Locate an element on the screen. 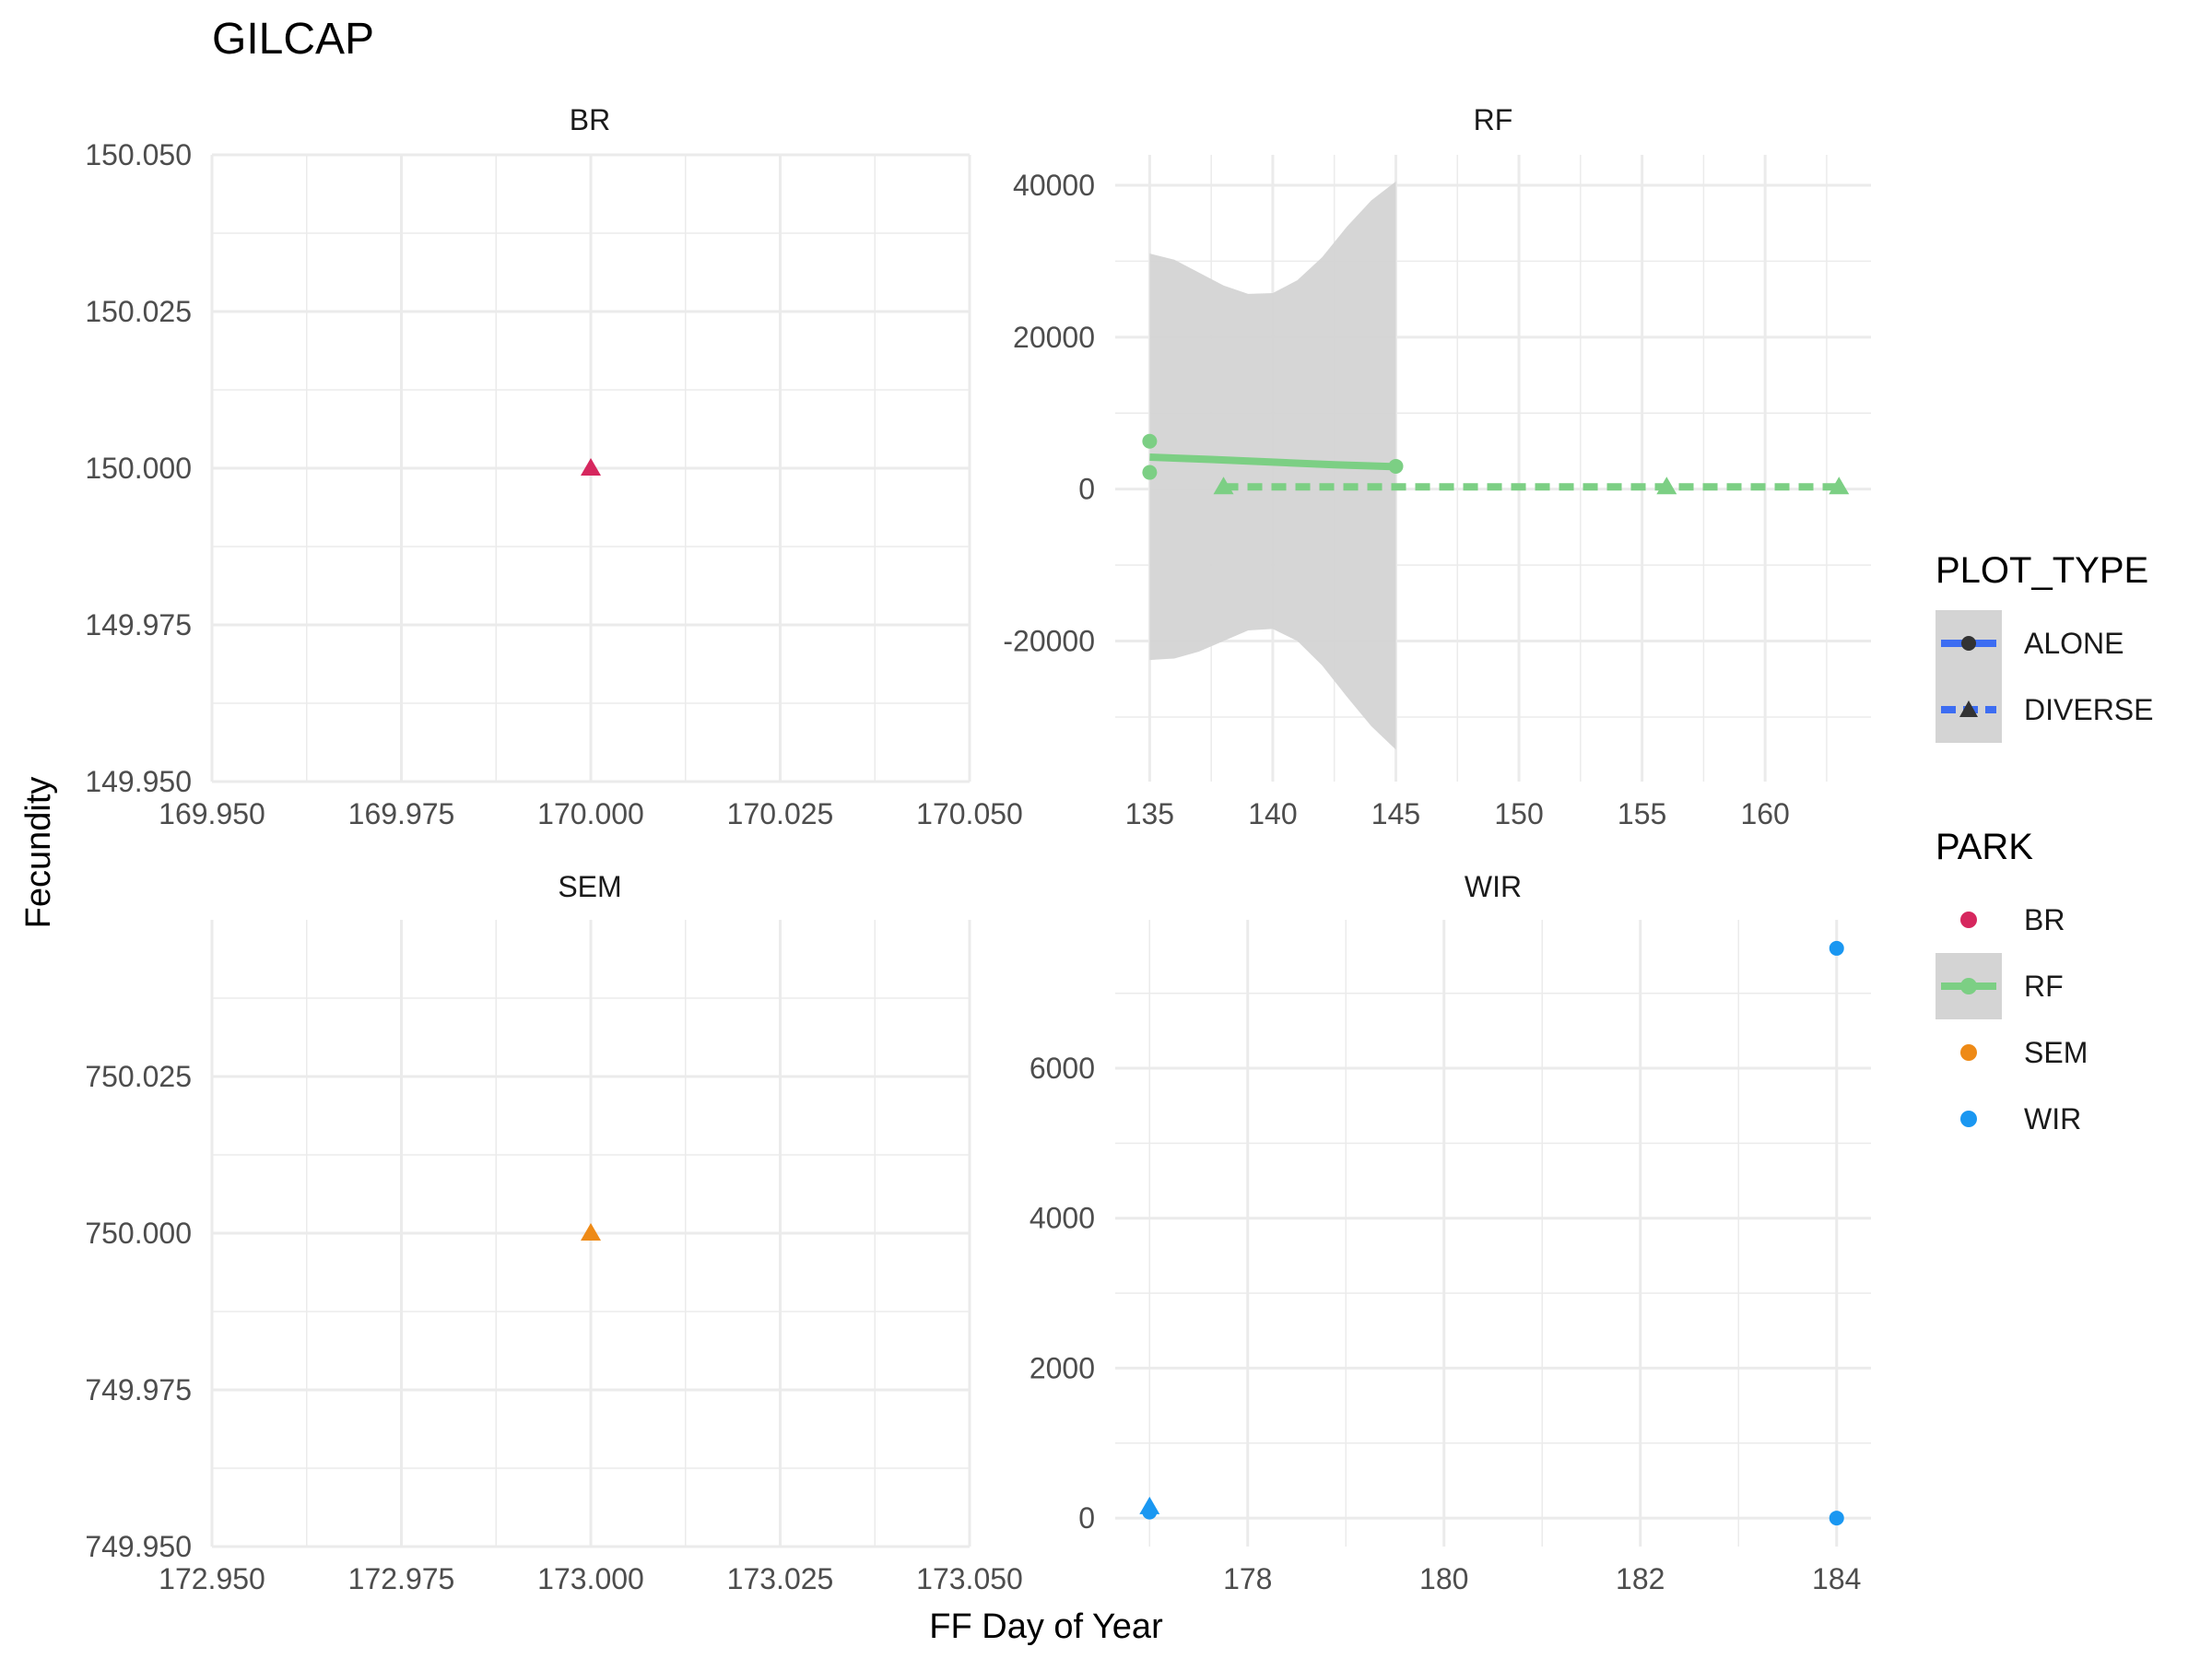  x-tick-labels: 172.950 172.975 173.000 173.025 173.050 is located at coordinates (591, 1578).